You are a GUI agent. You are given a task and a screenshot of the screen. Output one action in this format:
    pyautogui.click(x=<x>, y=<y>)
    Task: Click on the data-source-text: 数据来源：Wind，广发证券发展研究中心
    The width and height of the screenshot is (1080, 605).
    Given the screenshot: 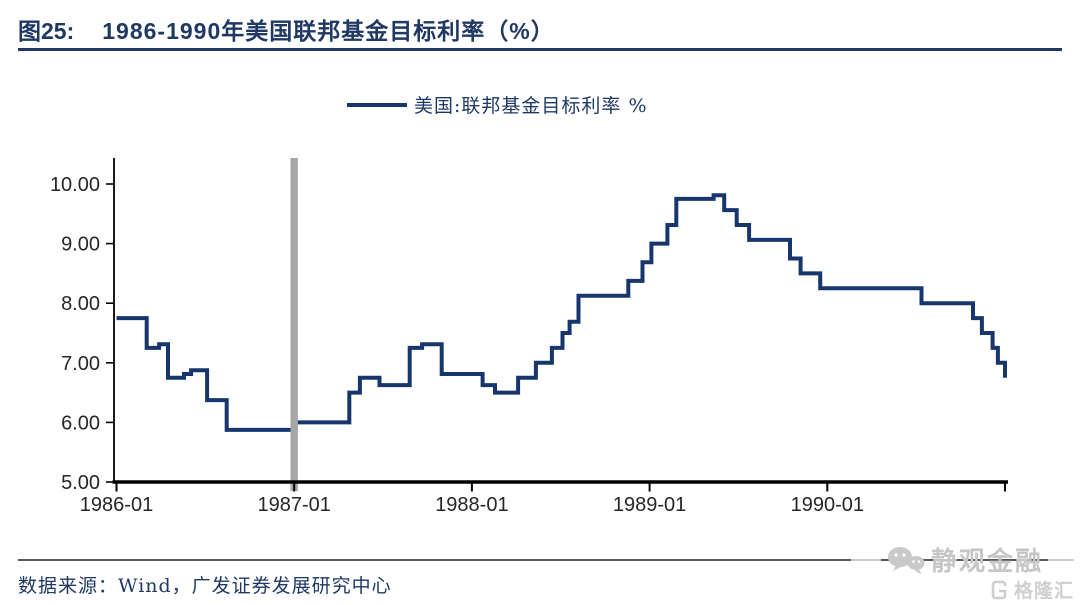 What is the action you would take?
    pyautogui.click(x=205, y=586)
    